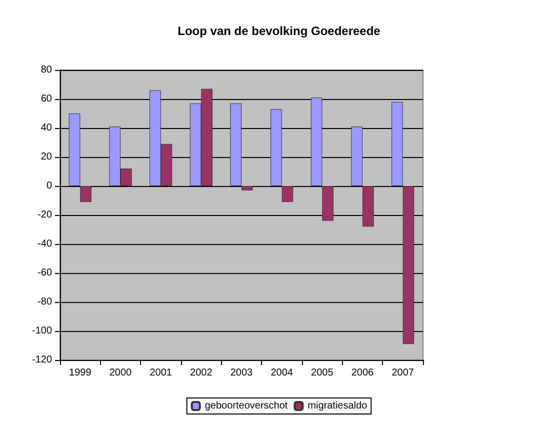 The height and width of the screenshot is (422, 558). What do you see at coordinates (45, 244) in the screenshot?
I see `y-tick-label: -40` at bounding box center [45, 244].